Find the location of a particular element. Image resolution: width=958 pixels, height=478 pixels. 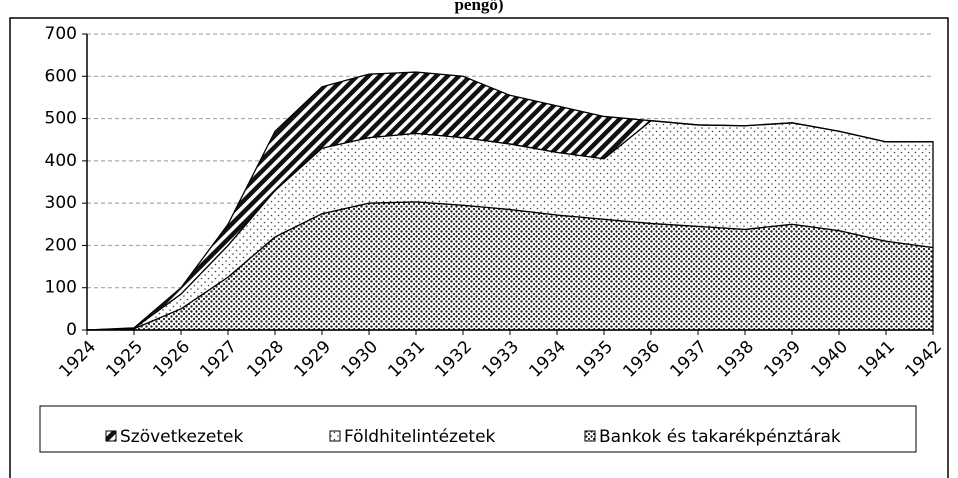

chart-title: pengő) is located at coordinates (478, 7).